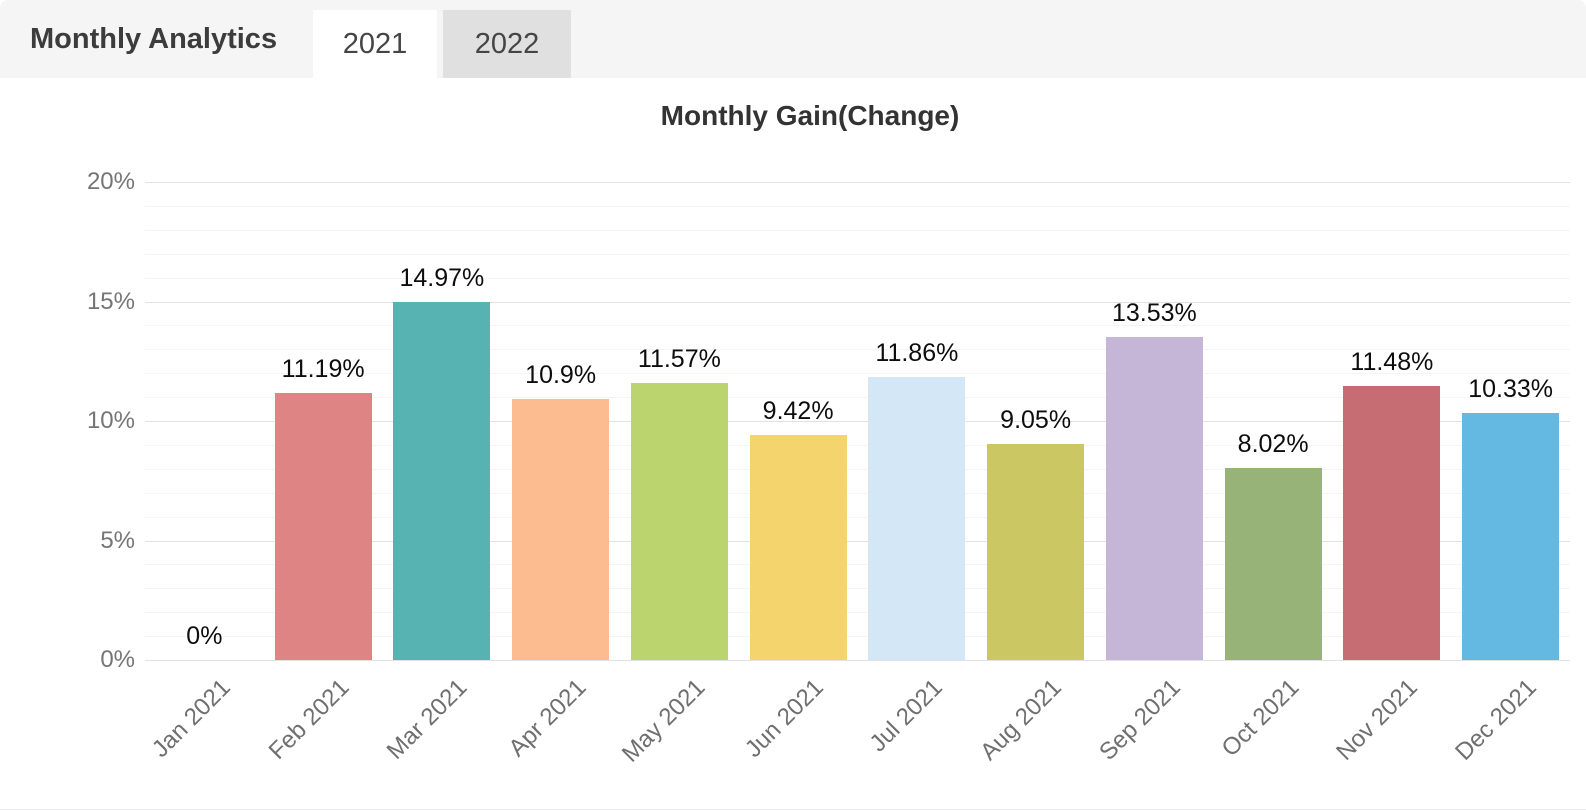  Describe the element at coordinates (561, 375) in the screenshot. I see `bar-value-label: 10.9%` at that location.